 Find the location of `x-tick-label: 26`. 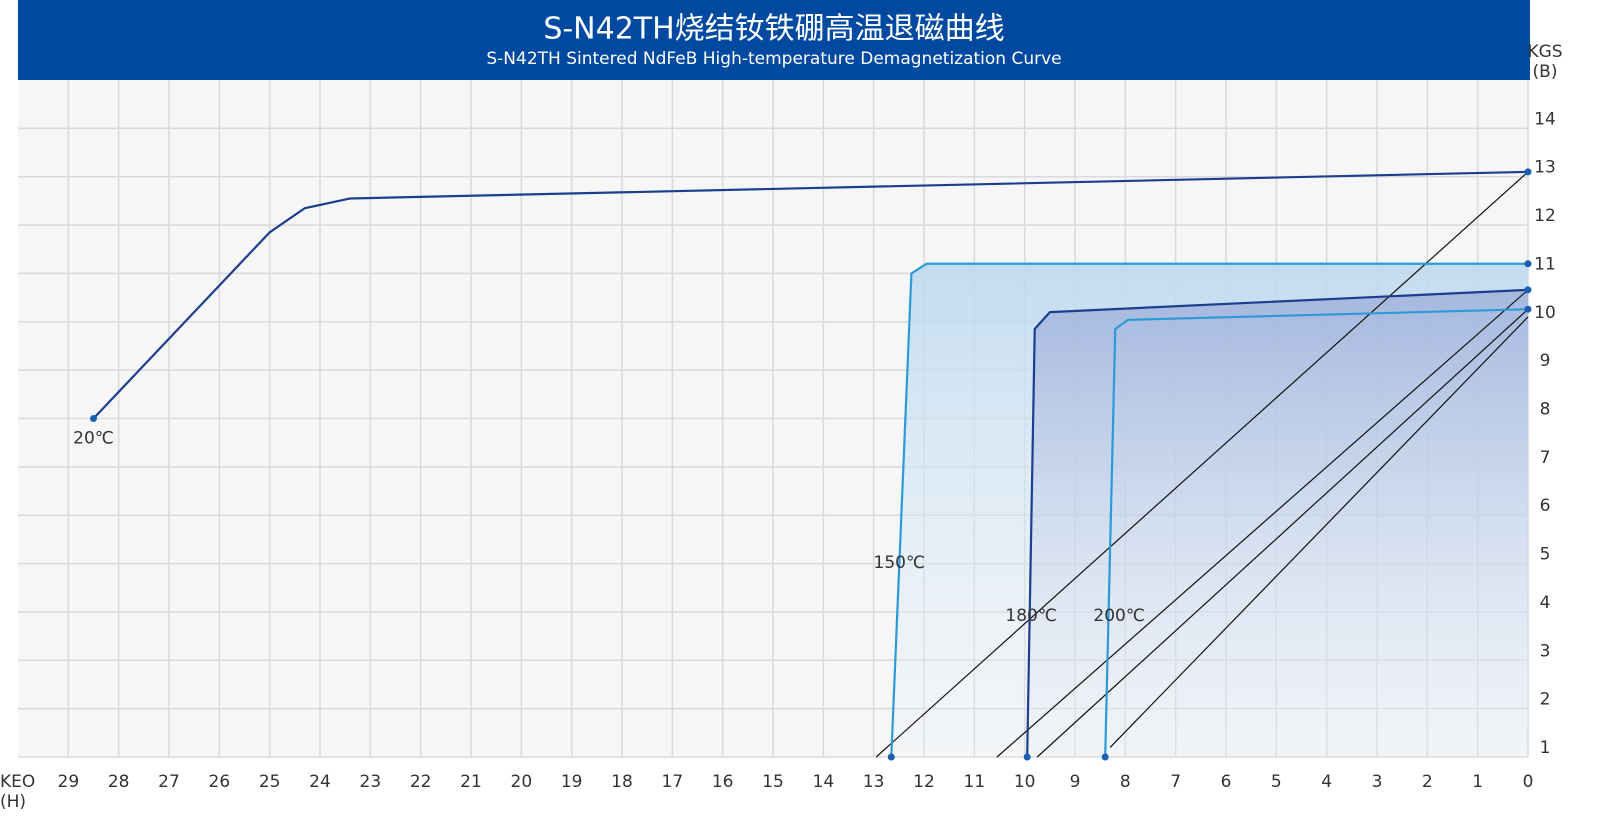

x-tick-label: 26 is located at coordinates (220, 782).